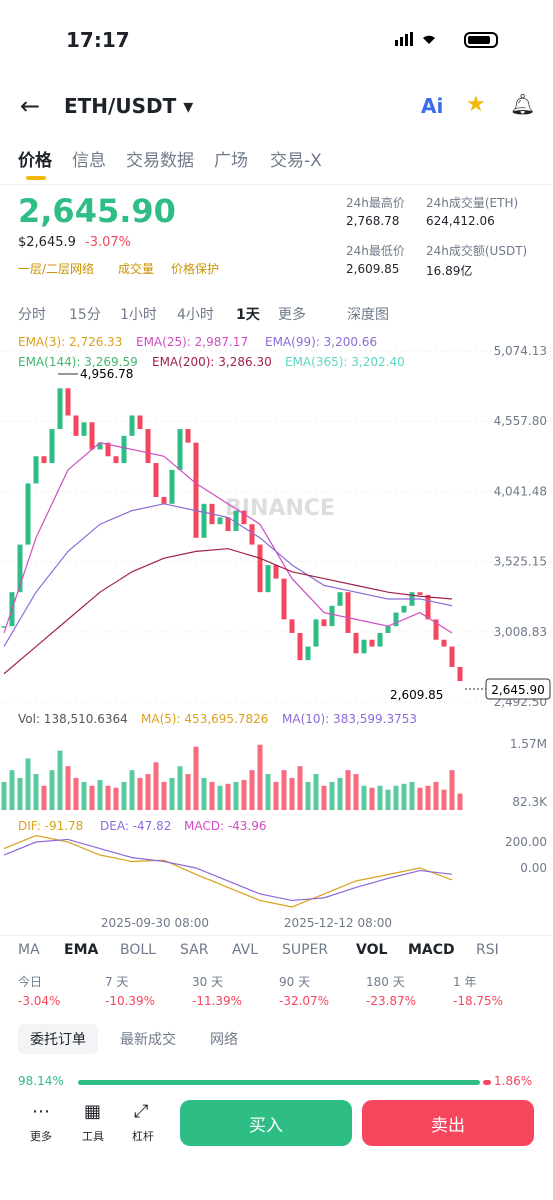 The height and width of the screenshot is (1200, 553). What do you see at coordinates (141, 1111) in the screenshot?
I see `tool-icon: ⤢` at bounding box center [141, 1111].